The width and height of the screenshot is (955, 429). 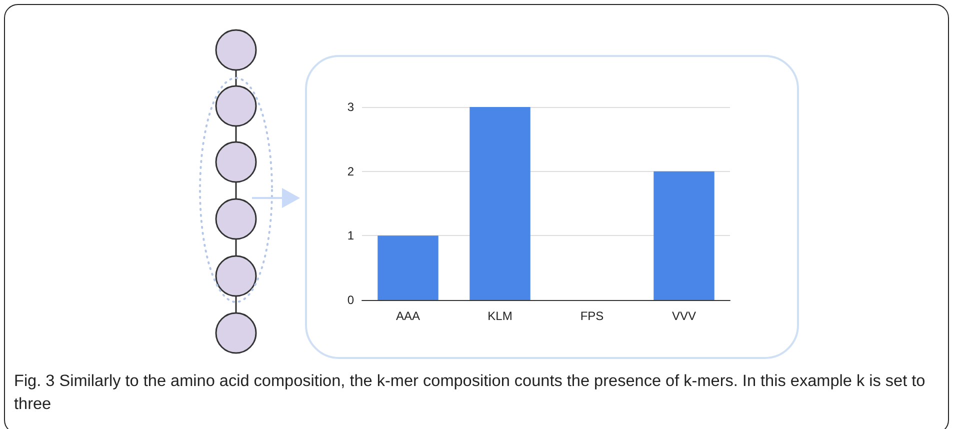 What do you see at coordinates (350, 300) in the screenshot?
I see `y-tick-label: 0` at bounding box center [350, 300].